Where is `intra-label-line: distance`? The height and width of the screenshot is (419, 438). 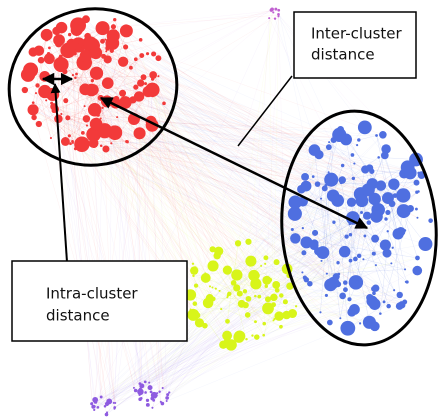 intra-label-line: distance is located at coordinates (78, 316).